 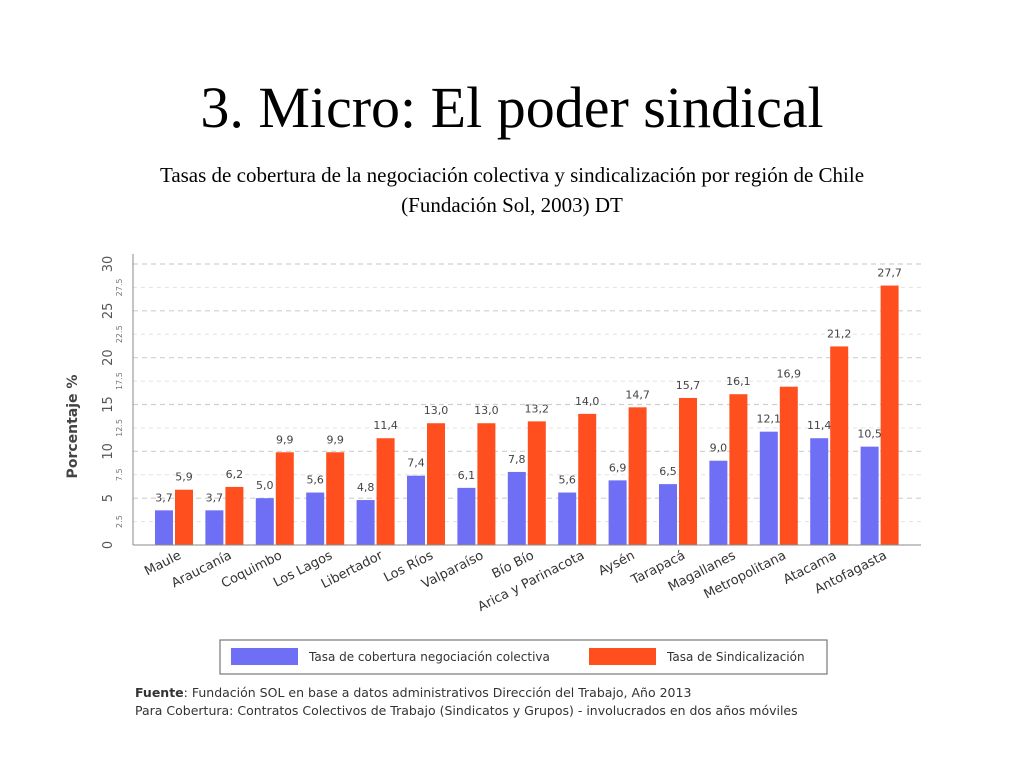 I want to click on y-tick-label: 10, so click(x=108, y=451).